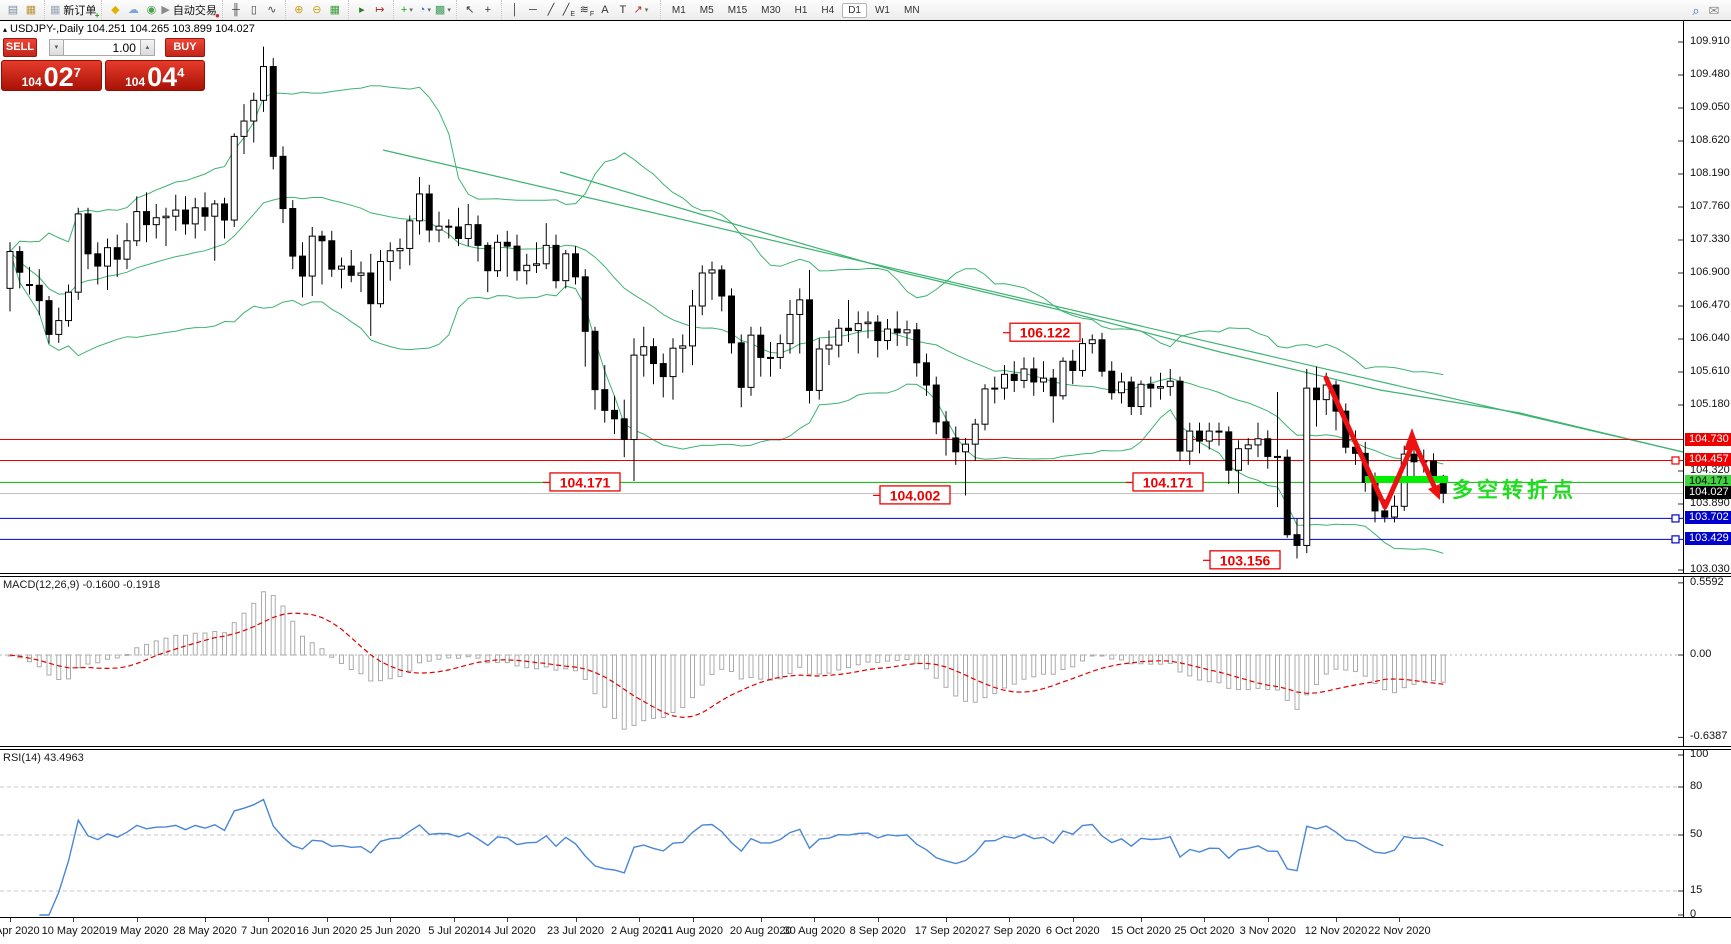 Image resolution: width=1731 pixels, height=944 pixels. Describe the element at coordinates (235, 9) in the screenshot. I see `bar-chart-icon: ╫` at that location.